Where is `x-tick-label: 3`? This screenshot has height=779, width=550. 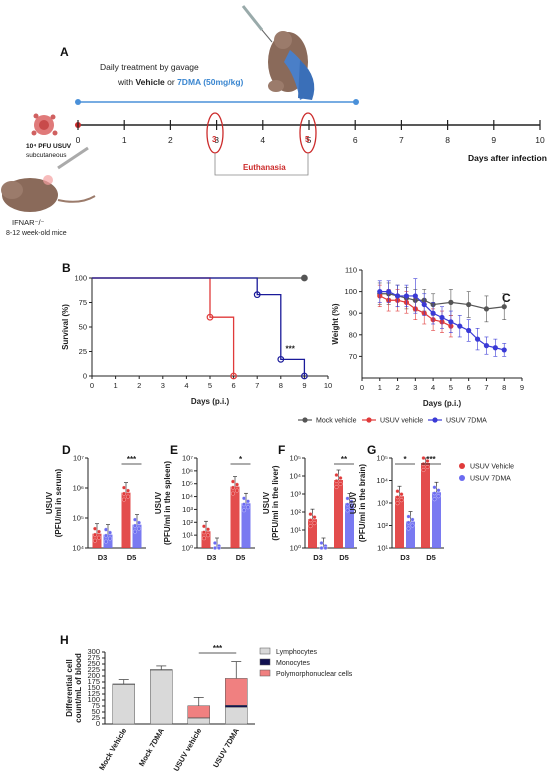 x-tick-label: 3 is located at coordinates (163, 385).